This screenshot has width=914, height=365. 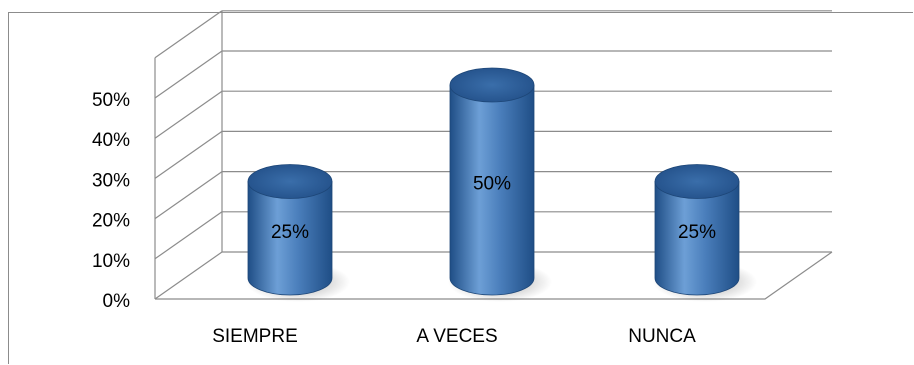 I want to click on data-label: 50%, so click(x=492, y=184).